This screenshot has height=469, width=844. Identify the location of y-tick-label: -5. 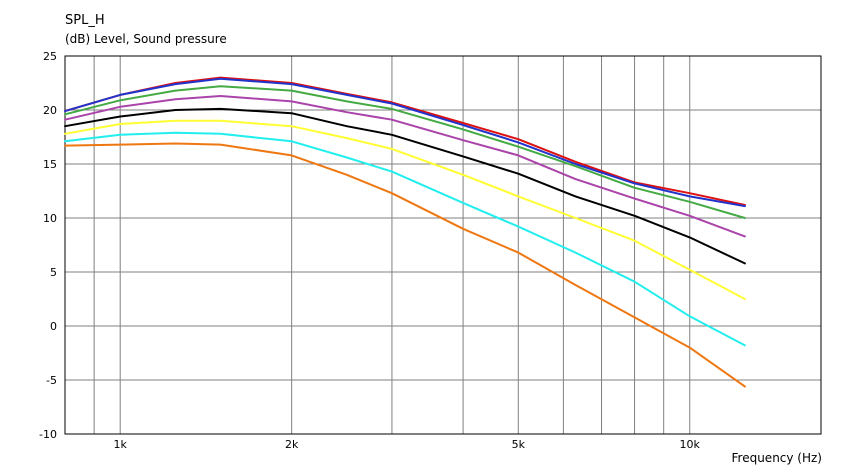
(51, 380).